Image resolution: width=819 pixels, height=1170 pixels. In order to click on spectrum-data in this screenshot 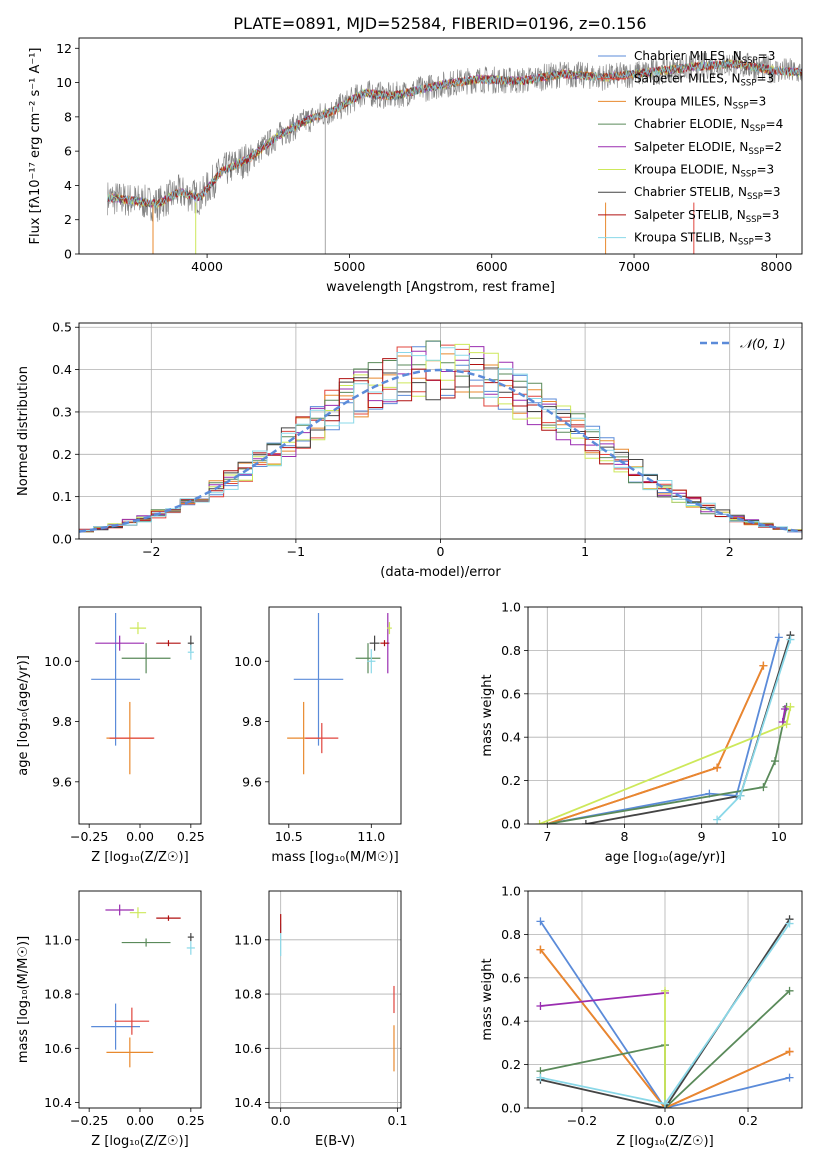, I will do `click(454, 152)`.